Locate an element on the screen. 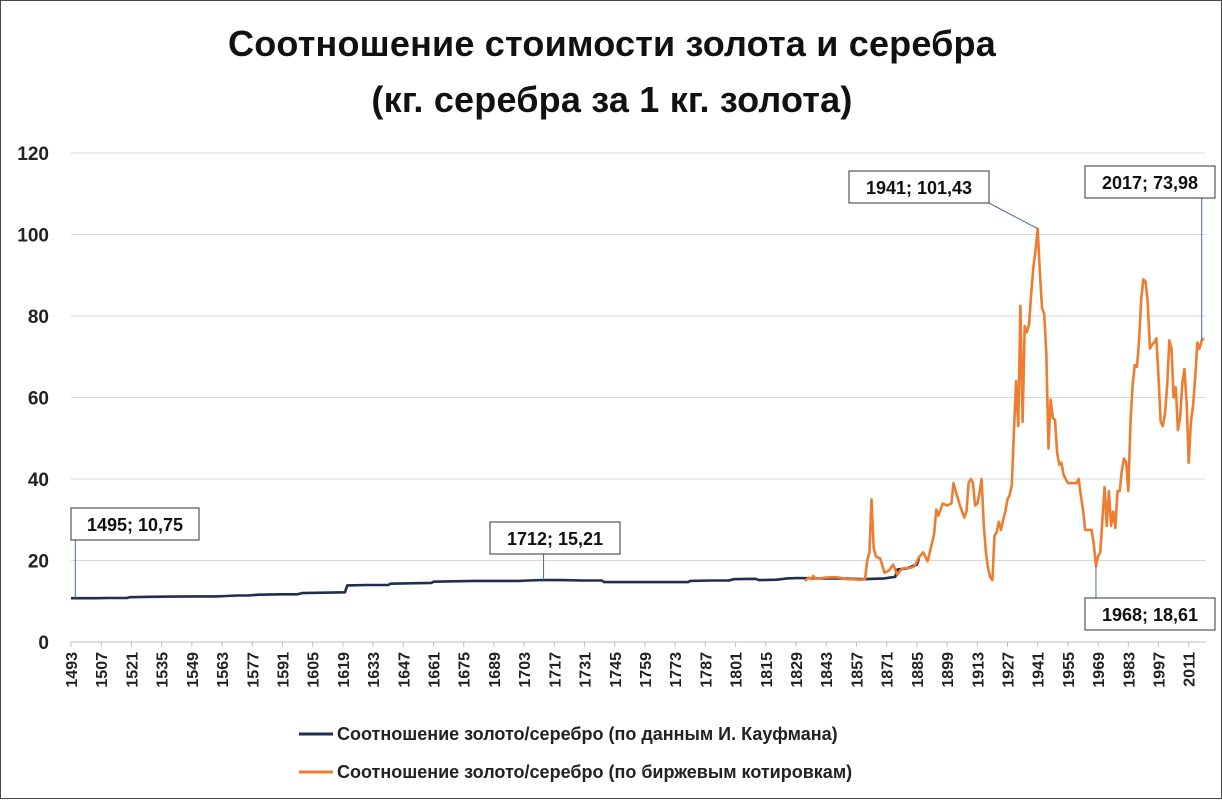  x-tick-label: 1549 is located at coordinates (193, 670).